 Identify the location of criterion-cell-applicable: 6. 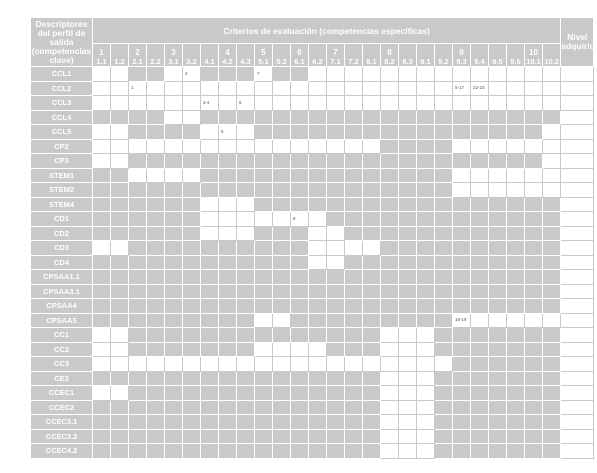
(245, 103).